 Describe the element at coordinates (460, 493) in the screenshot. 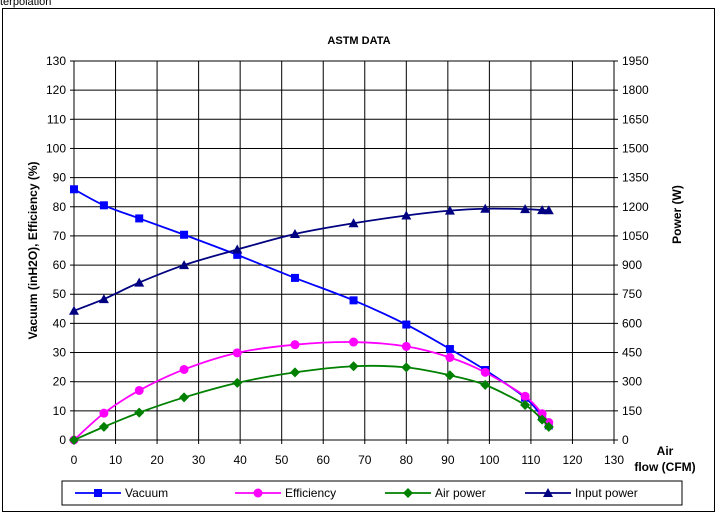

I see `legend-air-power-label: Air power` at that location.